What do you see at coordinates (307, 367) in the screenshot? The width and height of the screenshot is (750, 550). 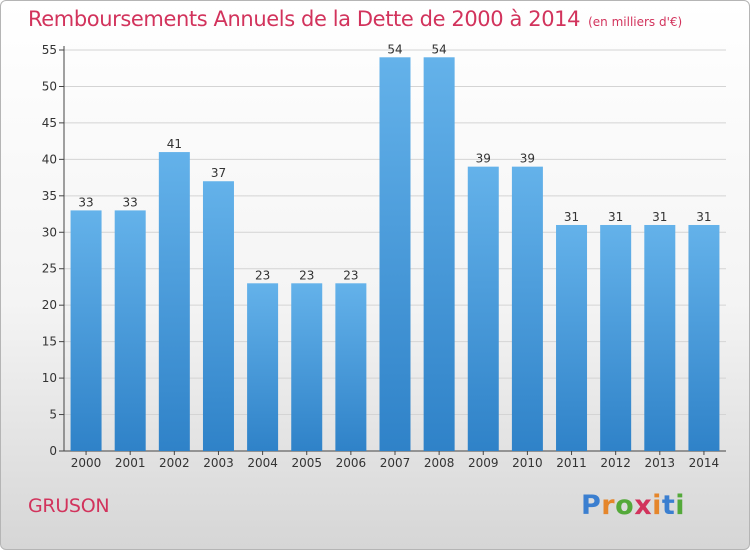 I see `bar-2005` at bounding box center [307, 367].